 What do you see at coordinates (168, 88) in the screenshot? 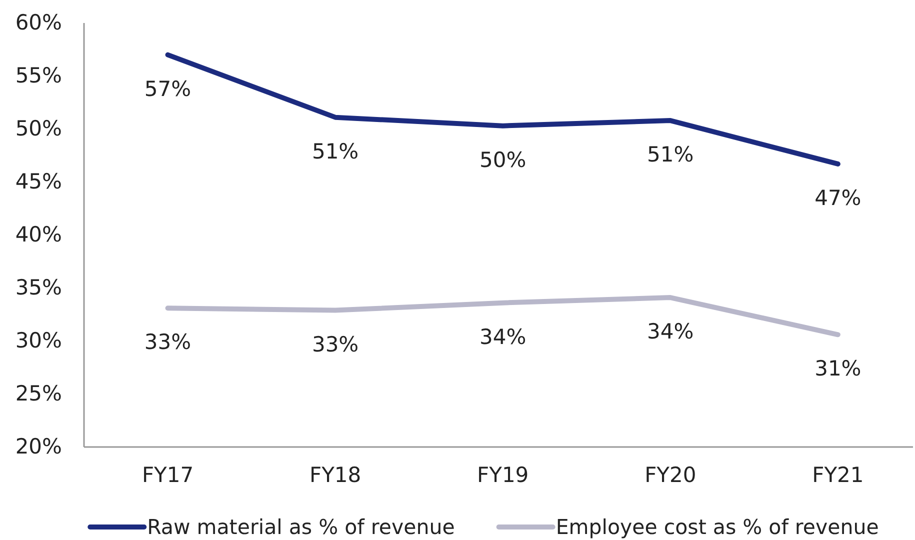
I see `data-label: 57%` at bounding box center [168, 88].